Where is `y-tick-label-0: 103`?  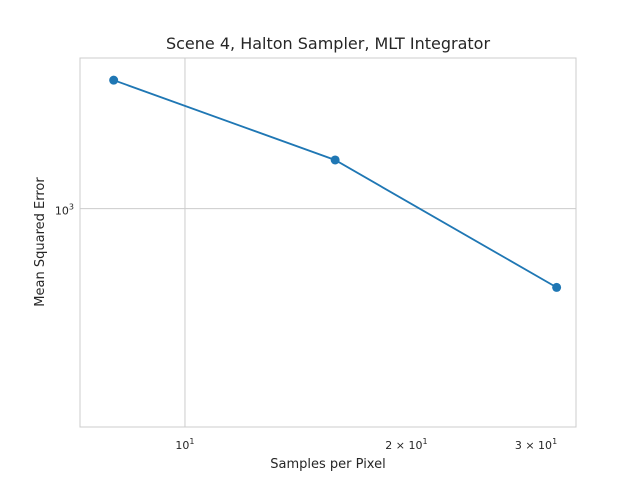 y-tick-label-0: 103 is located at coordinates (64, 210).